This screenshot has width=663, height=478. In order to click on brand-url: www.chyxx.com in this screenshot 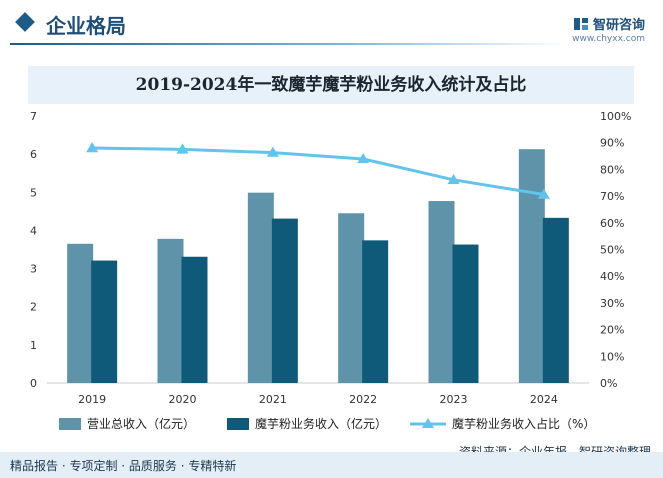, I will do `click(608, 39)`.